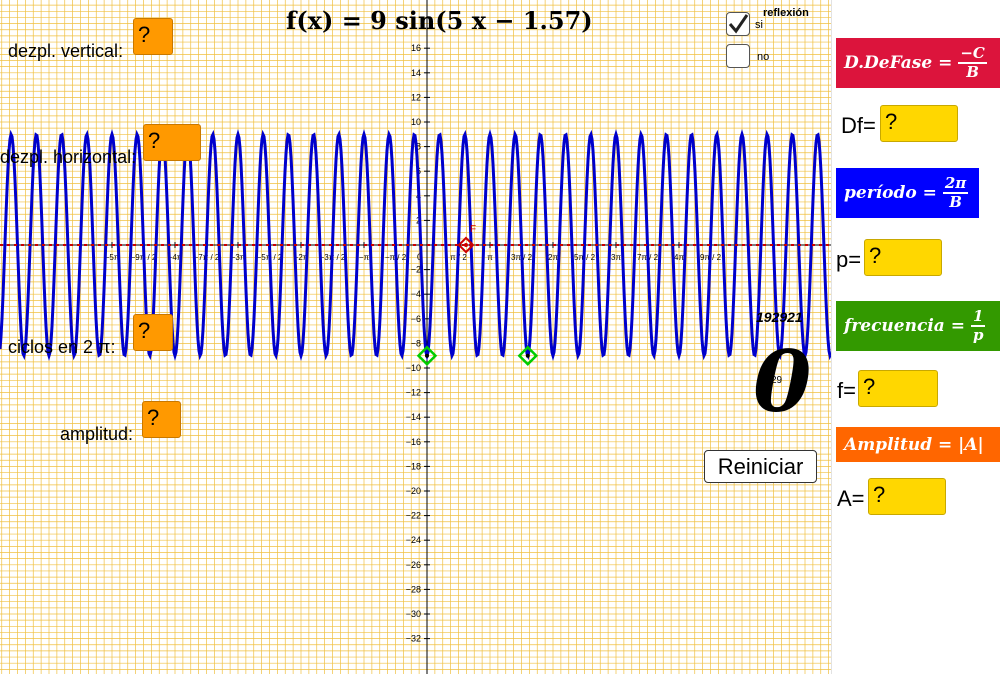 Image resolution: width=1000 pixels, height=674 pixels. Describe the element at coordinates (416, 294) in the screenshot. I see `y-tick-label: −4` at that location.